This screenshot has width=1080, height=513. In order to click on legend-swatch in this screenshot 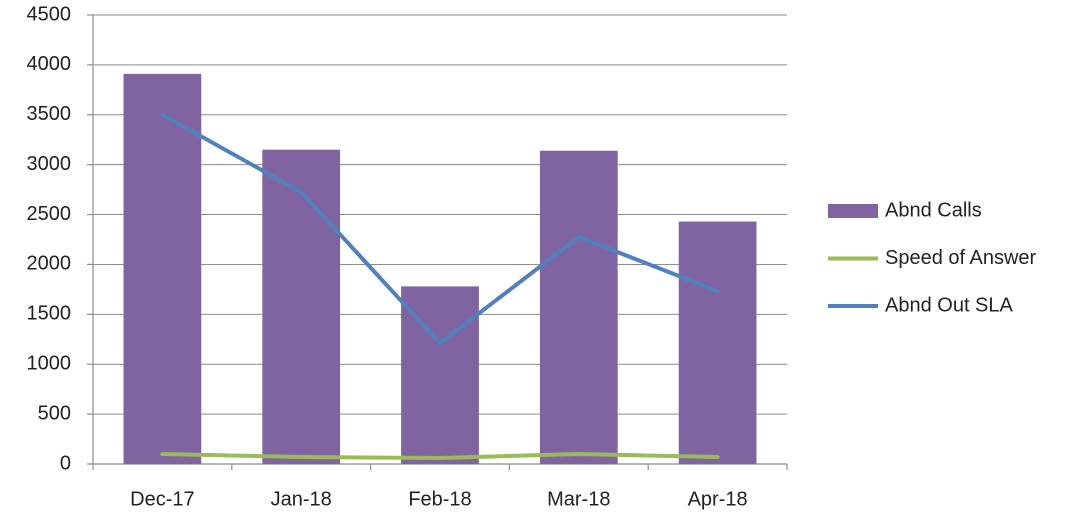, I will do `click(853, 211)`.